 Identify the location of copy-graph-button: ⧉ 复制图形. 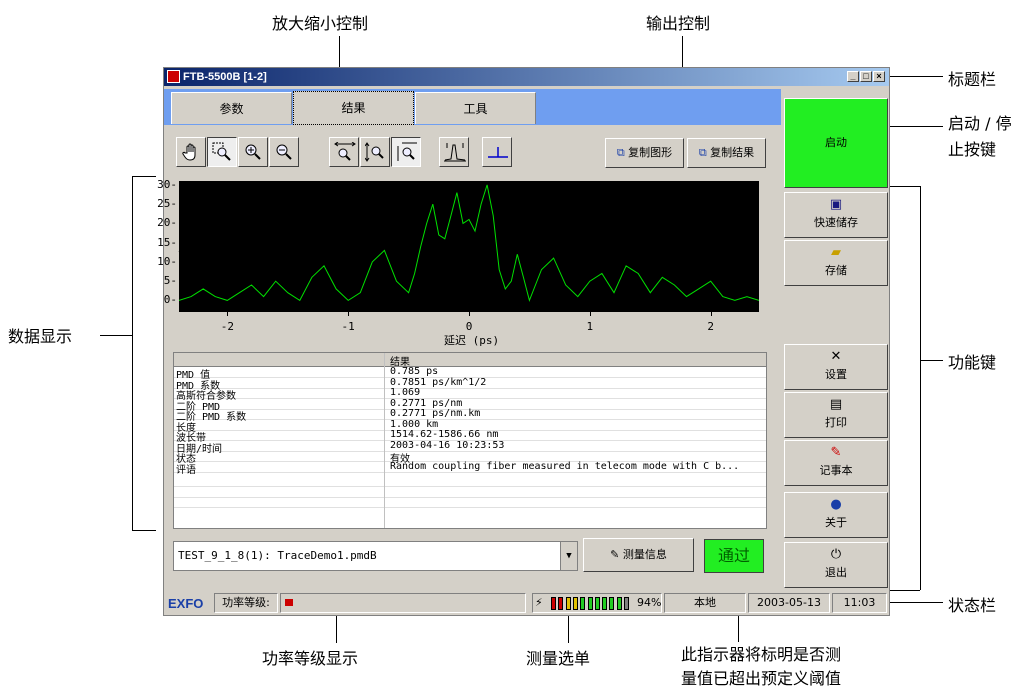
(644, 153).